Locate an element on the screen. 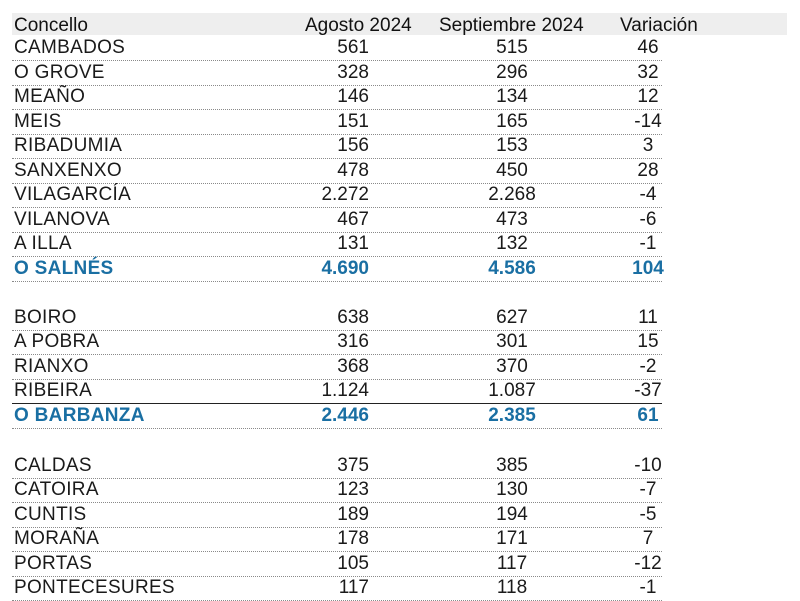 This screenshot has height=601, width=800. row-septiembre: 2.268 is located at coordinates (512, 194).